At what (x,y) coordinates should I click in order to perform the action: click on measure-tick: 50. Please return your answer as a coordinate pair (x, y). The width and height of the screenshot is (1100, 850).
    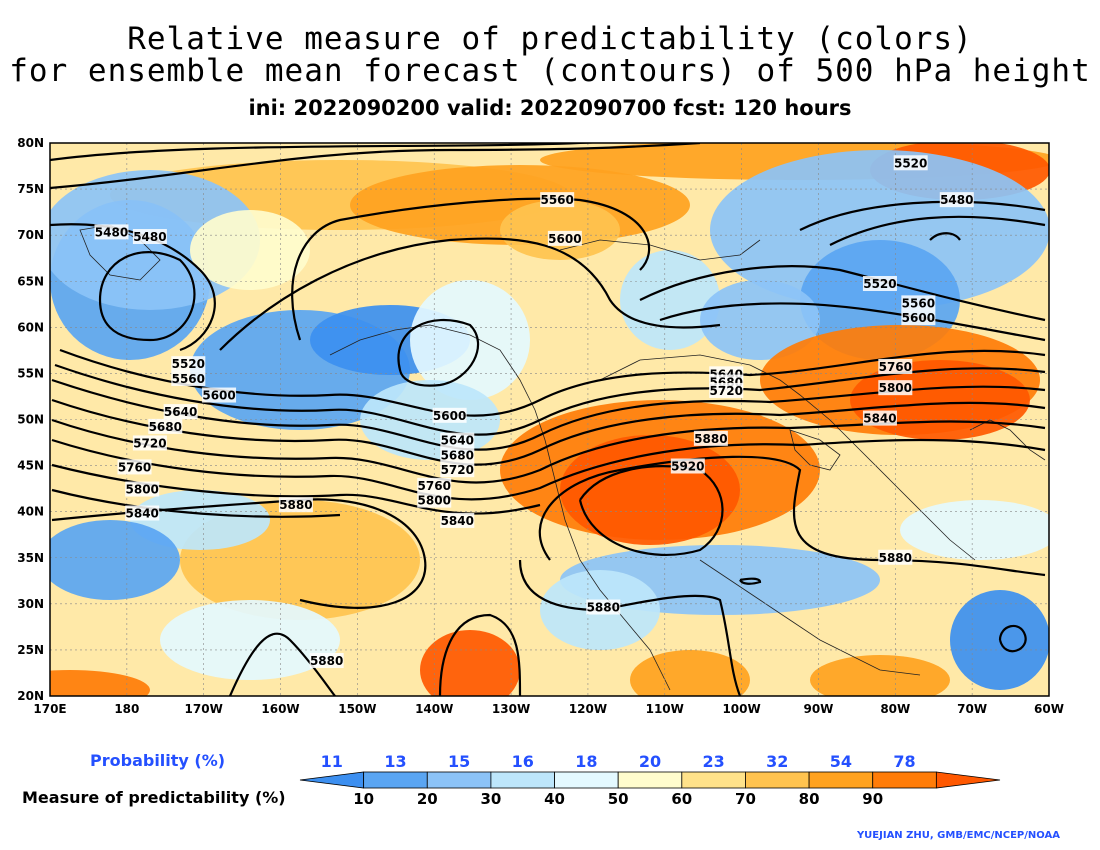
    Looking at the image, I should click on (618, 799).